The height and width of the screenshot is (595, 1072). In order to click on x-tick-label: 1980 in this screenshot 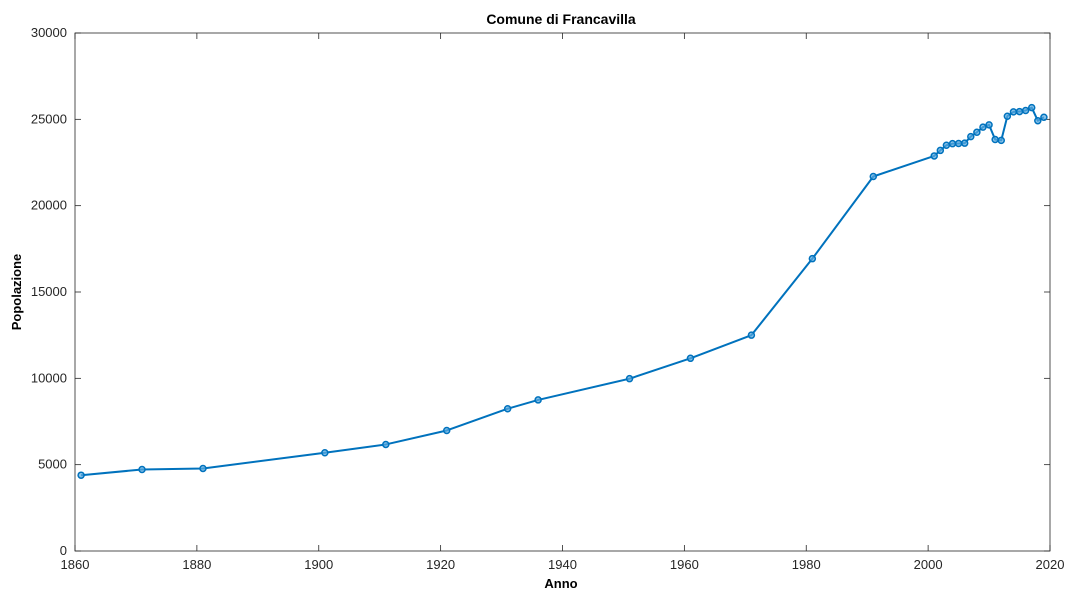, I will do `click(806, 564)`.